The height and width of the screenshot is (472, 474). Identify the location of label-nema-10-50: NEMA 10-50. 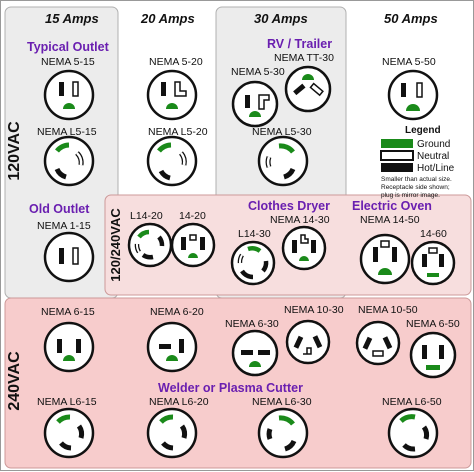
(388, 310).